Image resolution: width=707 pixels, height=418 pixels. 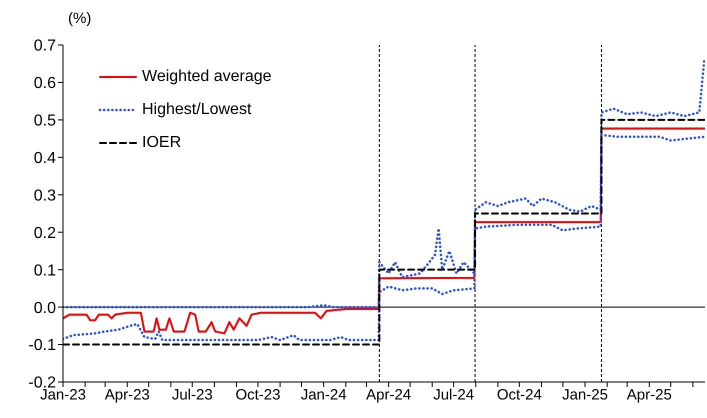 What do you see at coordinates (585, 395) in the screenshot?
I see `x-tick-label: Jan-25` at bounding box center [585, 395].